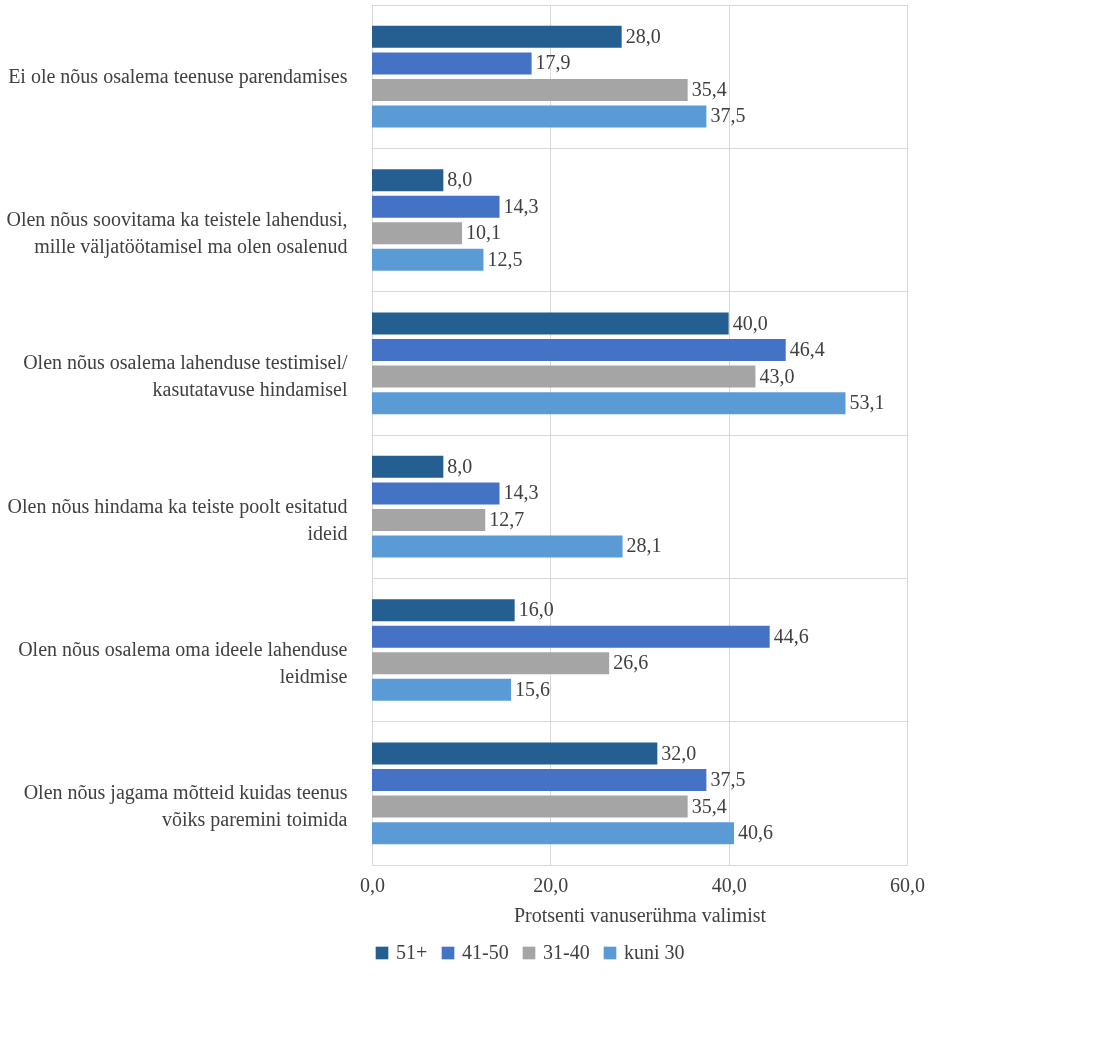 The height and width of the screenshot is (1056, 1114). Describe the element at coordinates (185, 376) in the screenshot. I see `y-tick-label: Olen nõus osalema lahenduse testimisel/ kasutatavuse hindamisel` at that location.